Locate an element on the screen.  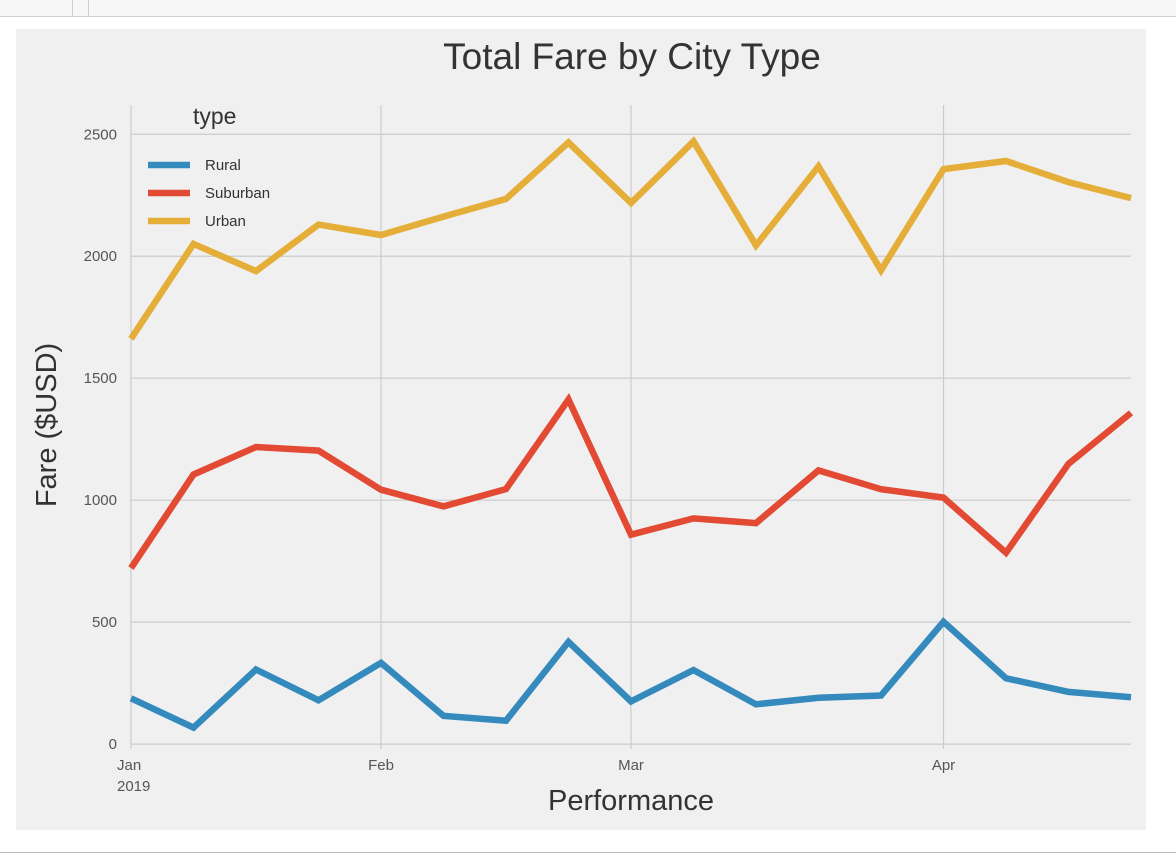
y-tick-label: 1000 is located at coordinates (100, 500).